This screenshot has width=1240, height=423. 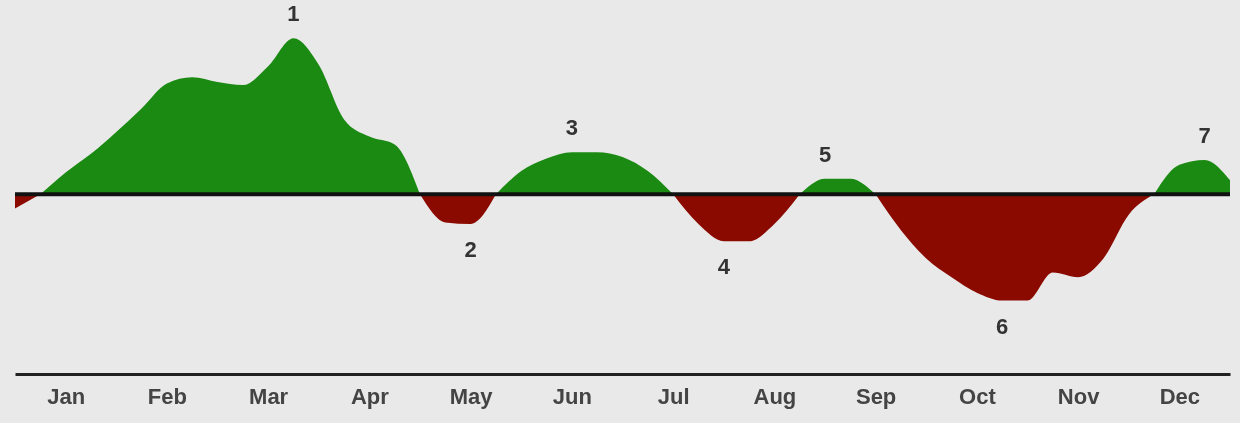 What do you see at coordinates (1002, 326) in the screenshot?
I see `text: 6` at bounding box center [1002, 326].